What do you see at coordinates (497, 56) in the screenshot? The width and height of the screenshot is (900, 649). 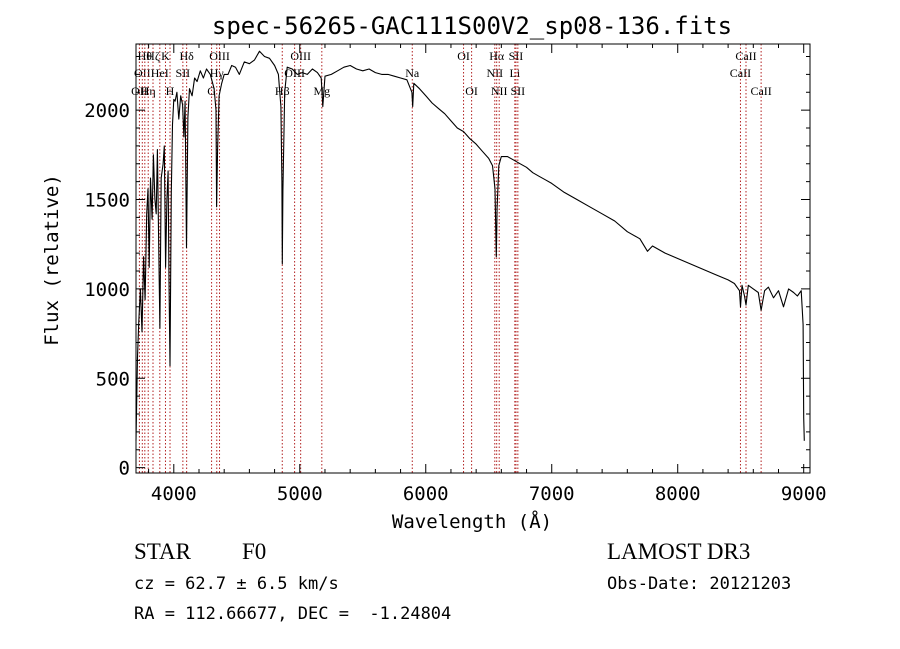 I see `line-label: Hα` at bounding box center [497, 56].